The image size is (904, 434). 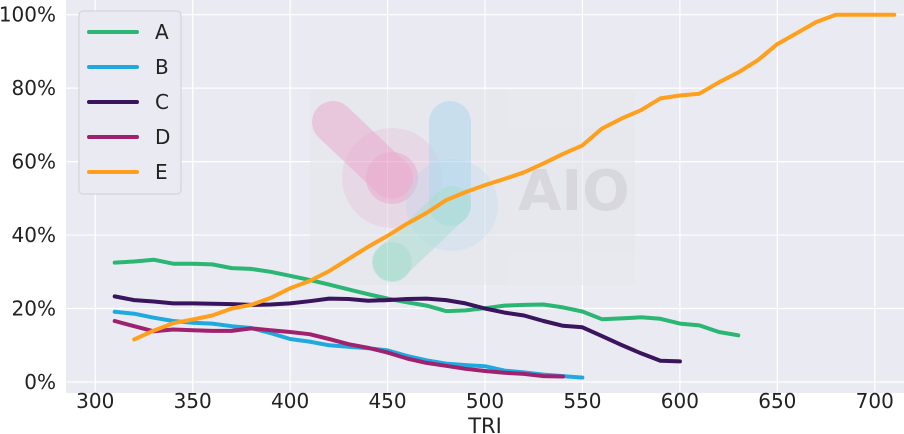 I want to click on y-axis-ticks: 0% 20% 40% 60% 80% 100%, so click(x=28, y=198).